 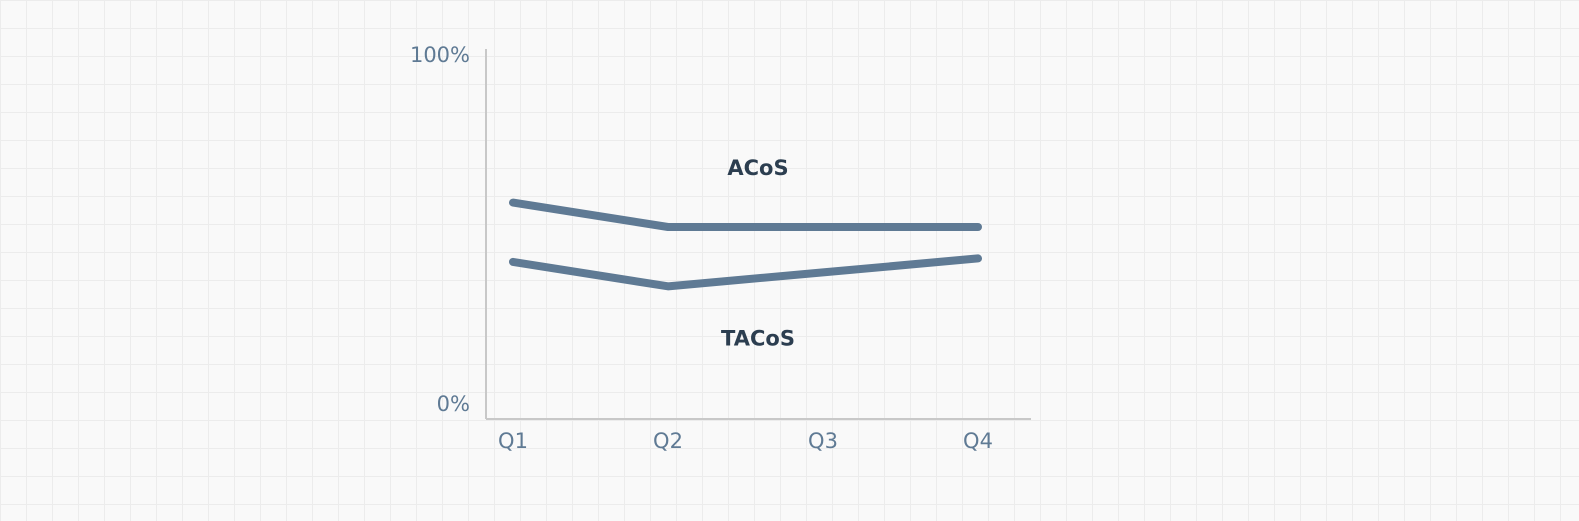 I want to click on y-tick-label: 100%, so click(x=440, y=55).